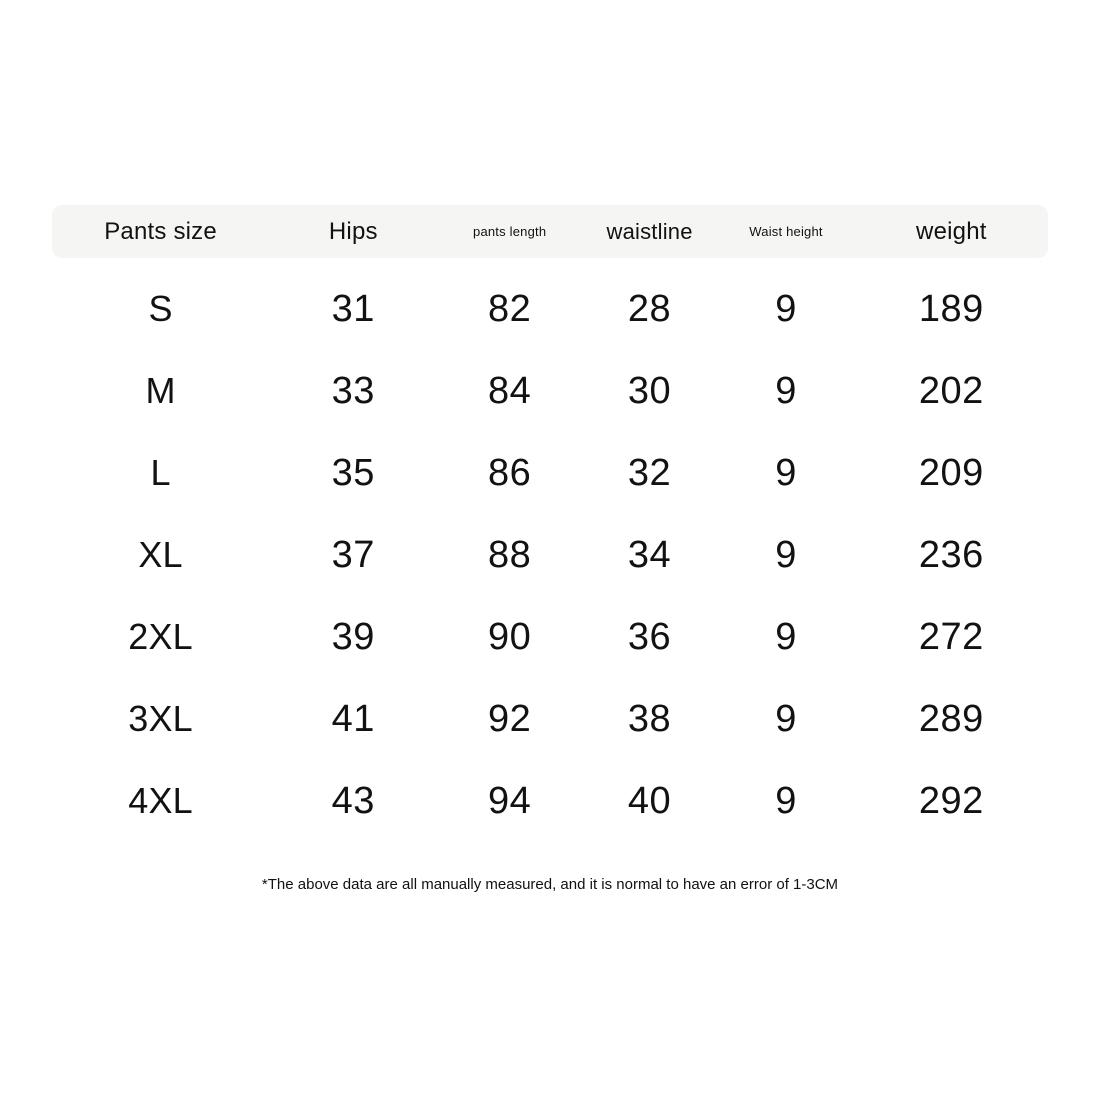 This screenshot has width=1101, height=1101. What do you see at coordinates (160, 390) in the screenshot?
I see `size-cell: M` at bounding box center [160, 390].